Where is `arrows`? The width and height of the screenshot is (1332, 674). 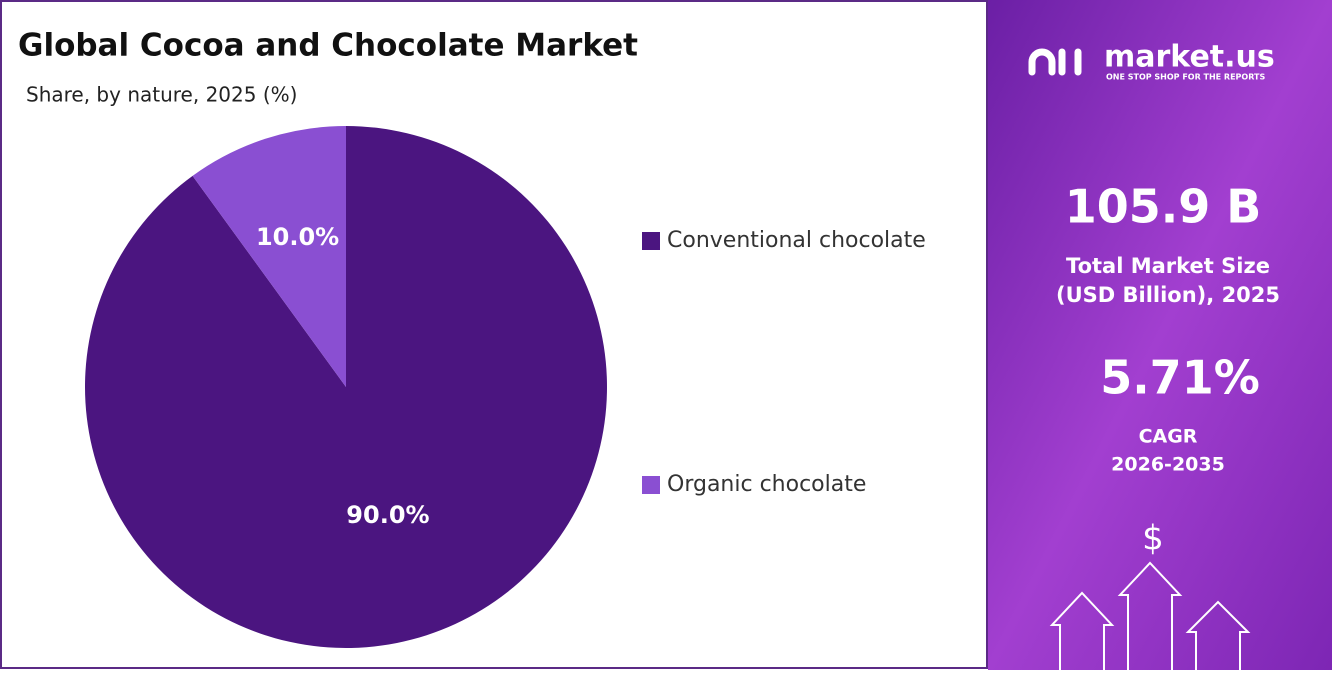
arrows is located at coordinates (1150, 615).